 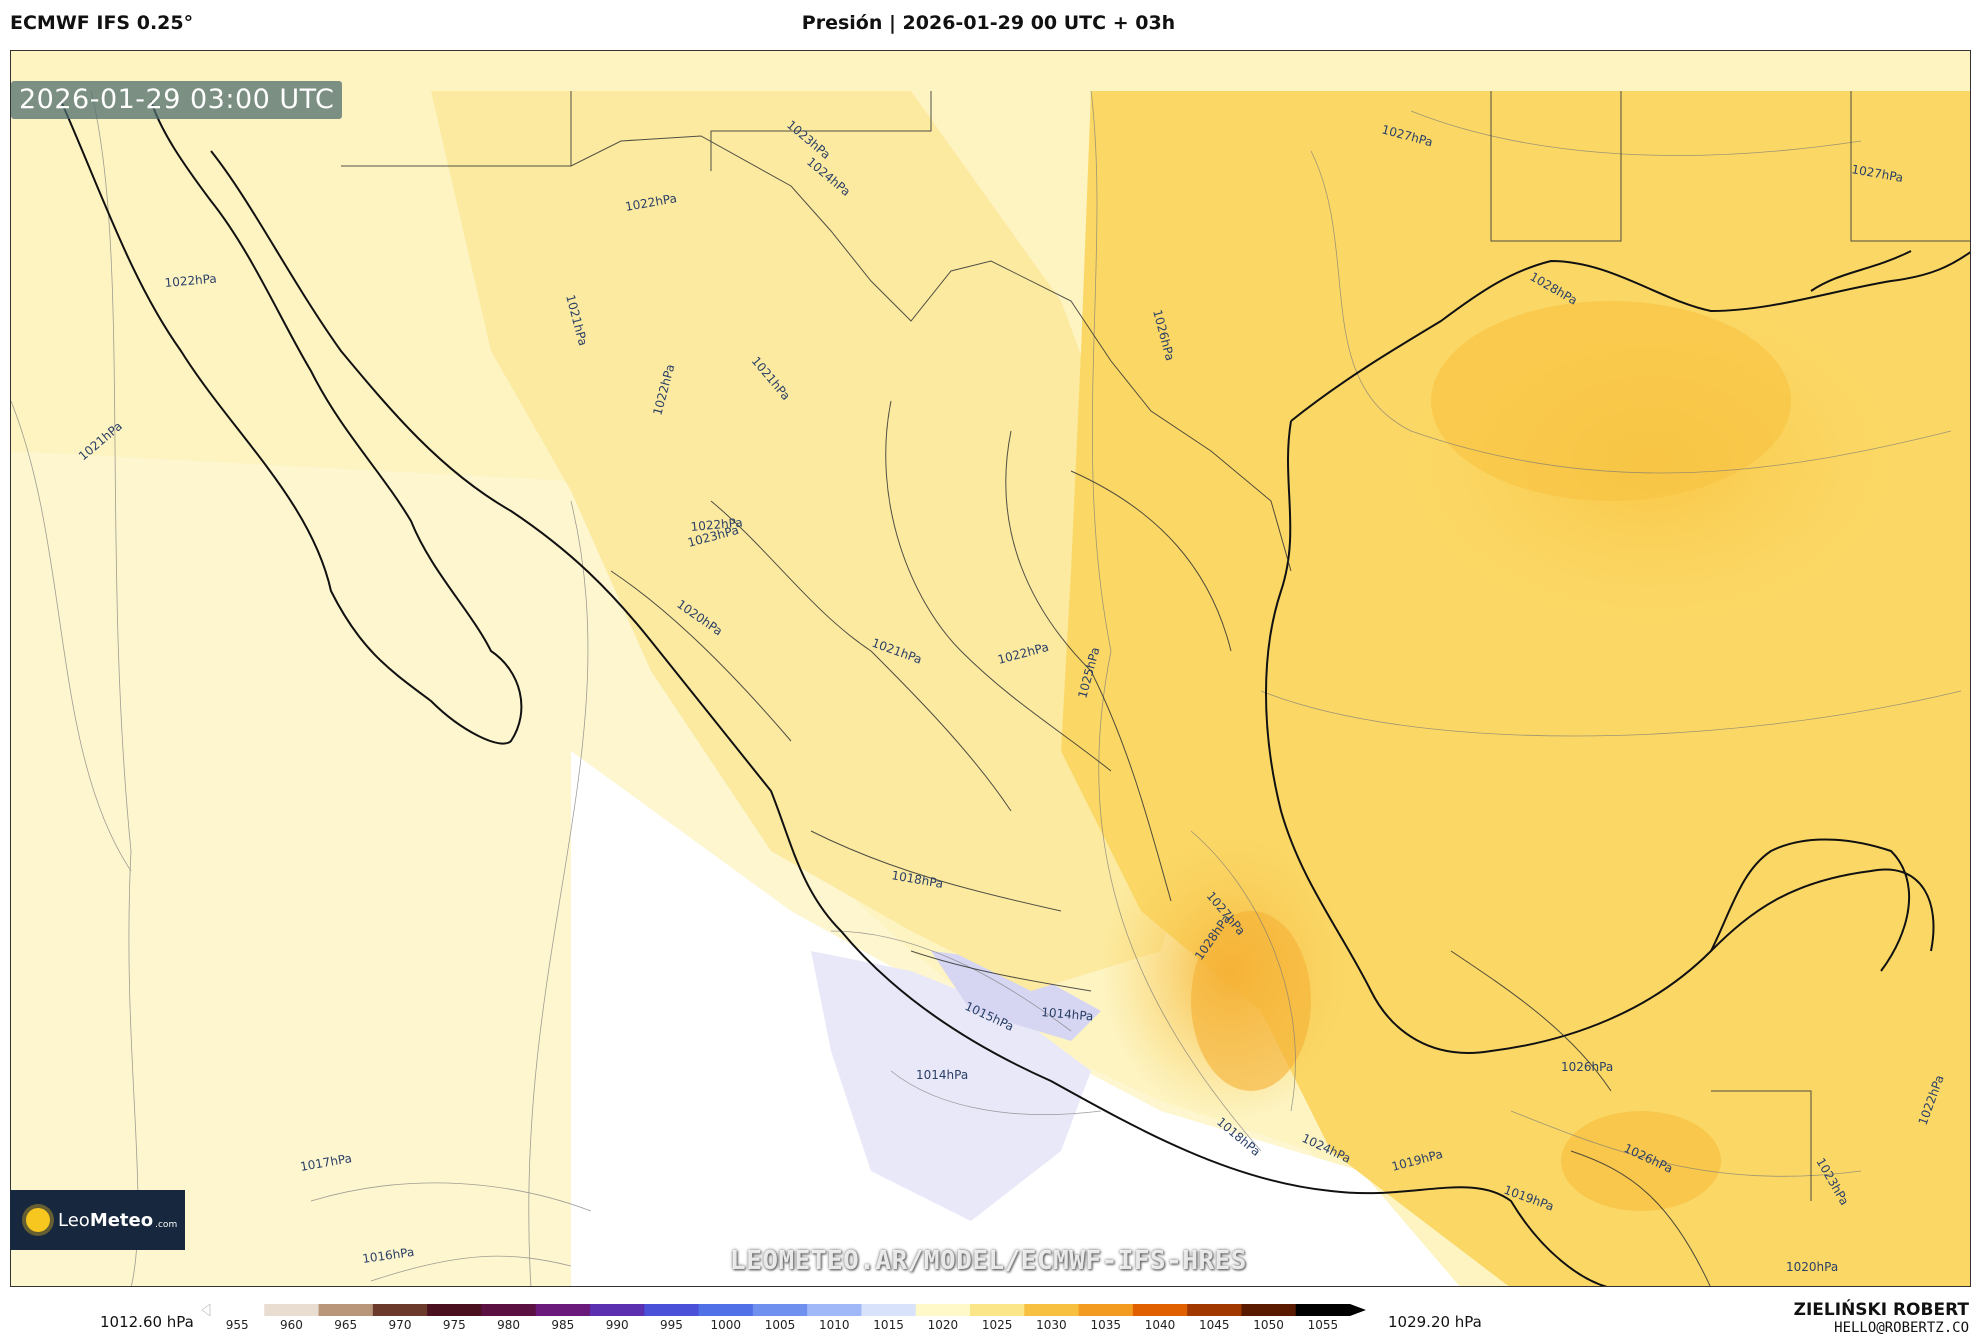 What do you see at coordinates (943, 1325) in the screenshot?
I see `colorbar-tick-label: 1020` at bounding box center [943, 1325].